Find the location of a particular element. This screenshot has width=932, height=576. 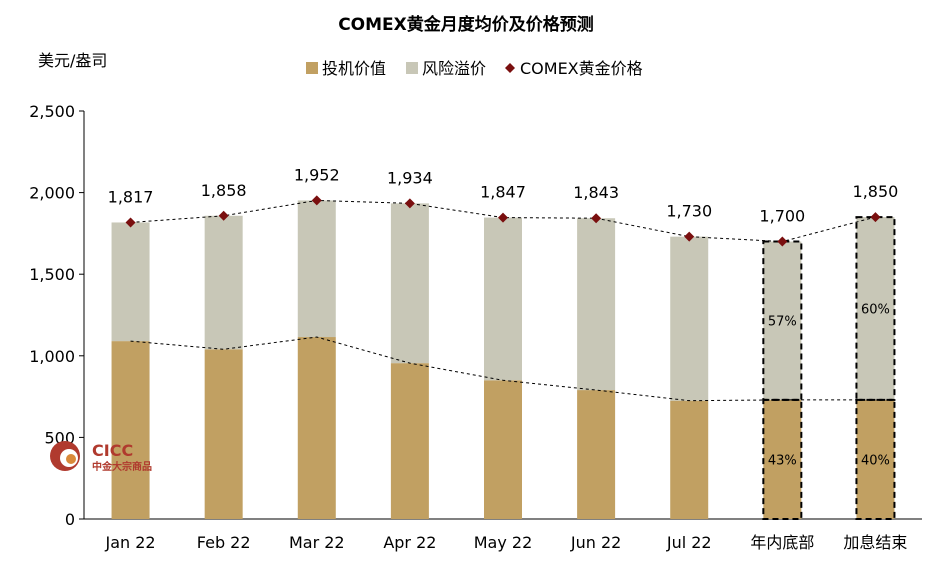

legend-label-spec: 投机价值 is located at coordinates (354, 68).